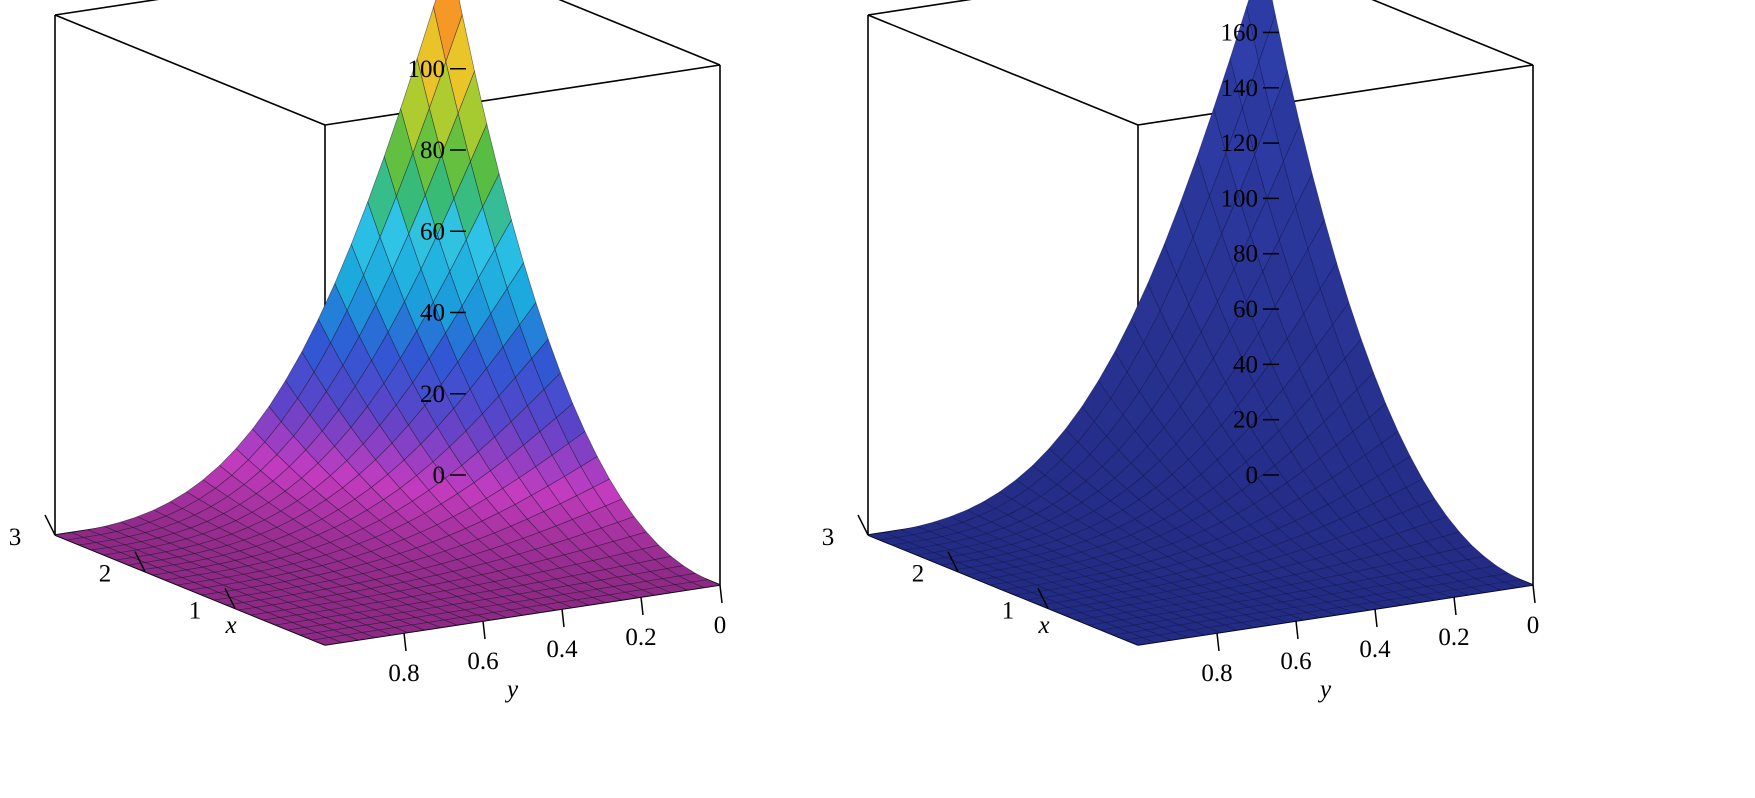  What do you see at coordinates (1240, 88) in the screenshot?
I see `z-tick-label: 140` at bounding box center [1240, 88].